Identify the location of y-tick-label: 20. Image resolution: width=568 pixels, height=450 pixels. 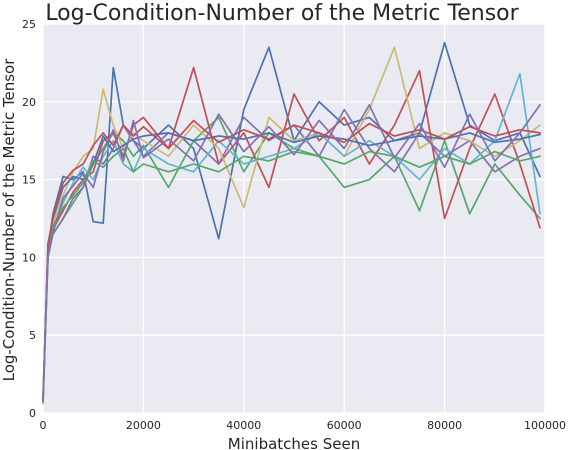
(29, 102).